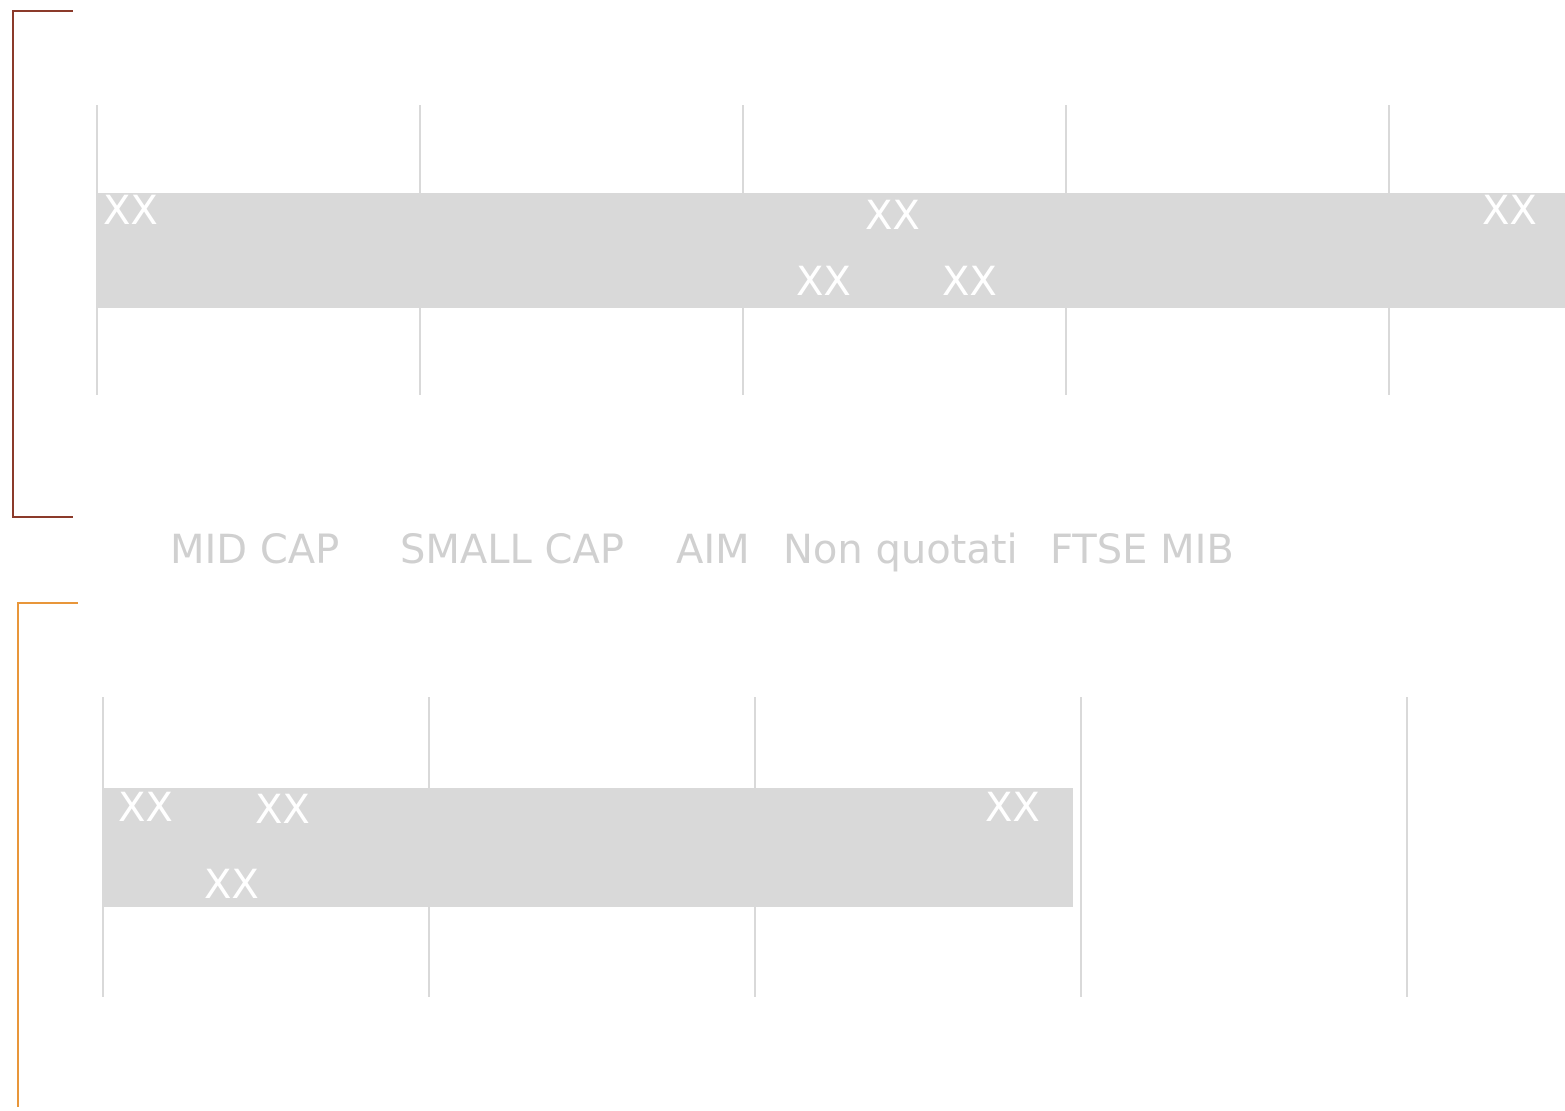 The height and width of the screenshot is (1111, 1565). Describe the element at coordinates (1142, 550) in the screenshot. I see `legend-item: FTSE MIB` at that location.